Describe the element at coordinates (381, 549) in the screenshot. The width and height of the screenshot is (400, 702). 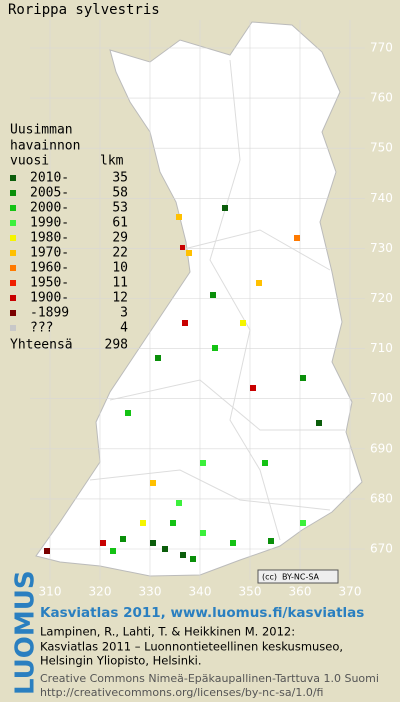
I see `y-tick-label: 670` at that location.